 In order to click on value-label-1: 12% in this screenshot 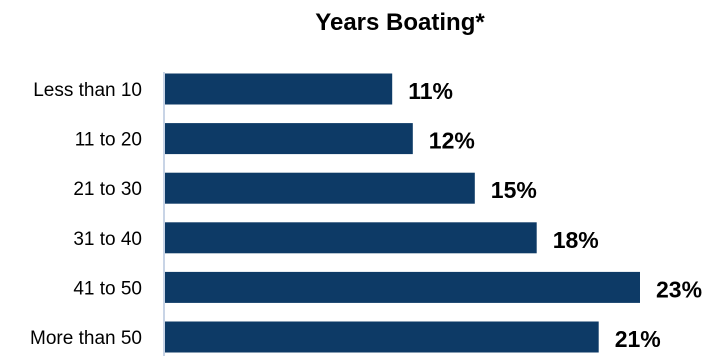, I will do `click(452, 141)`.